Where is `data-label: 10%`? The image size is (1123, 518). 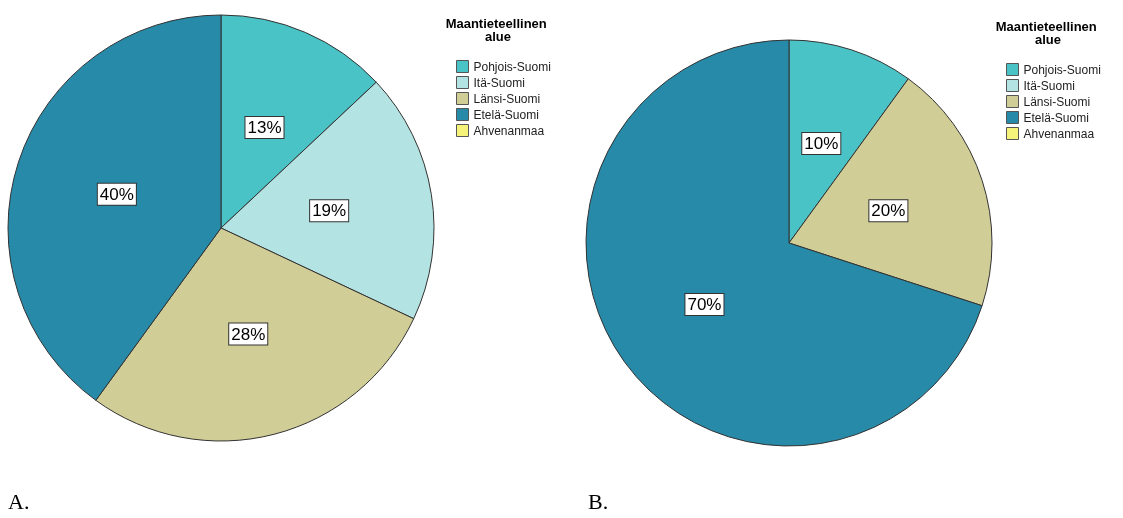
data-label: 10% is located at coordinates (821, 144).